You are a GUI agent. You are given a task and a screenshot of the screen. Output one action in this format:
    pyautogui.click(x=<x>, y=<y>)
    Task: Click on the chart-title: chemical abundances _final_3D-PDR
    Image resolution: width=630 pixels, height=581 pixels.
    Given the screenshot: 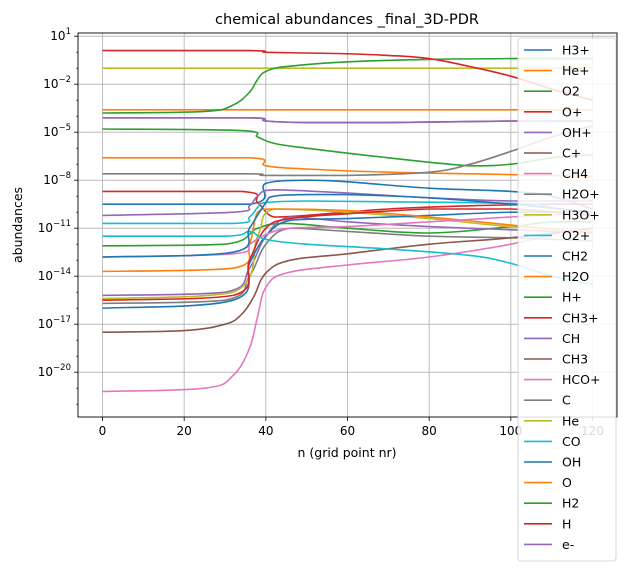 What is the action you would take?
    pyautogui.click(x=347, y=20)
    